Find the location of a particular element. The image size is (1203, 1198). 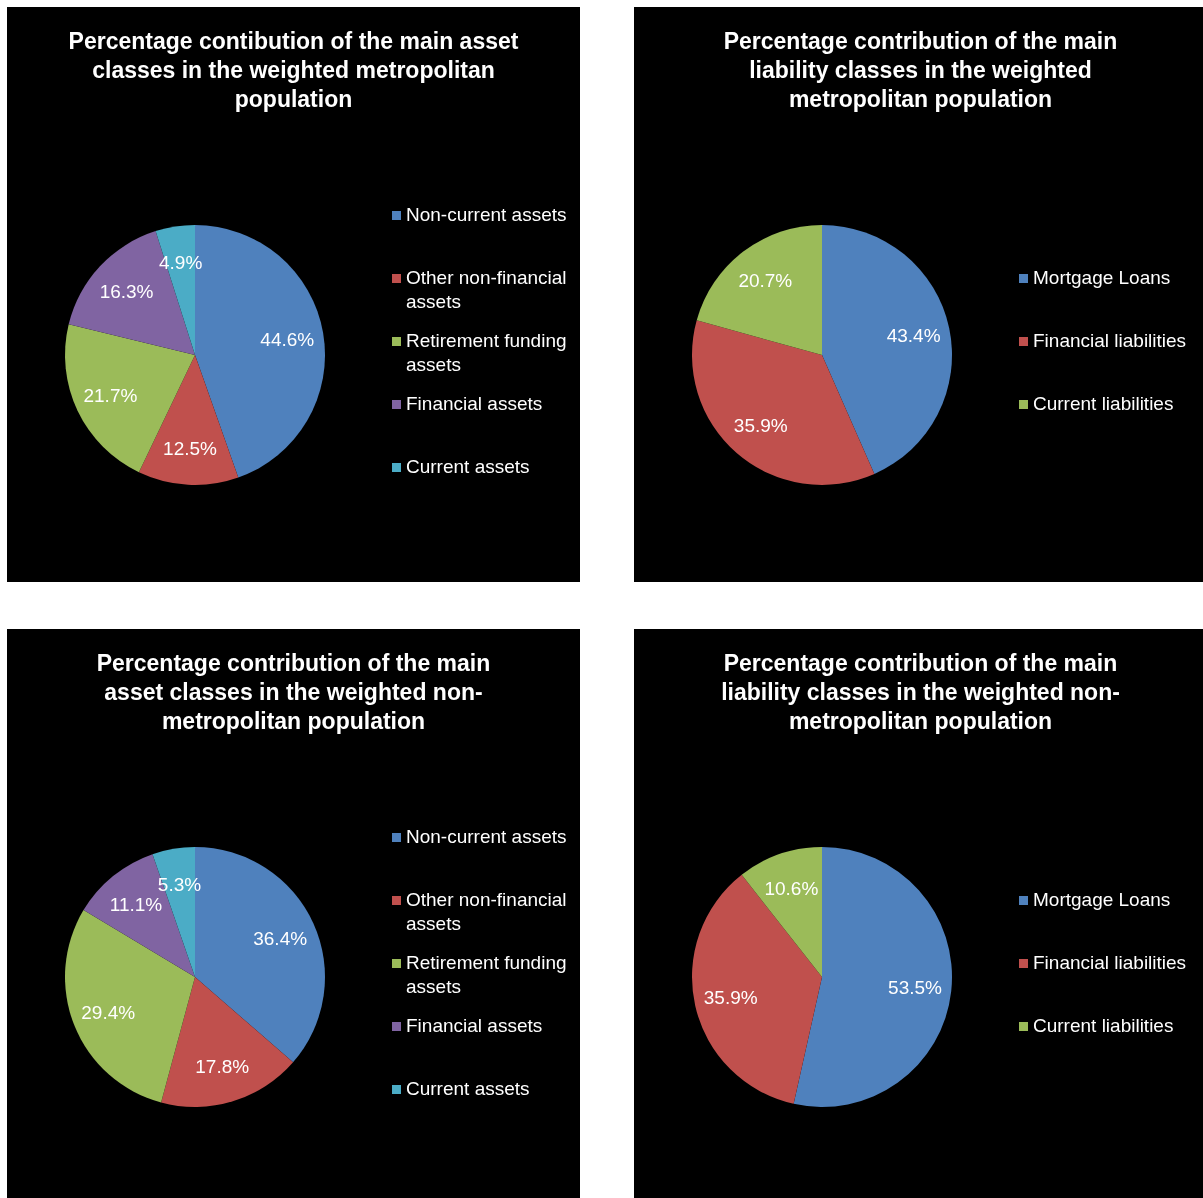

chart-title: Percentage contibution of the main asset classes in the weighted metropolitan population is located at coordinates (293, 70).